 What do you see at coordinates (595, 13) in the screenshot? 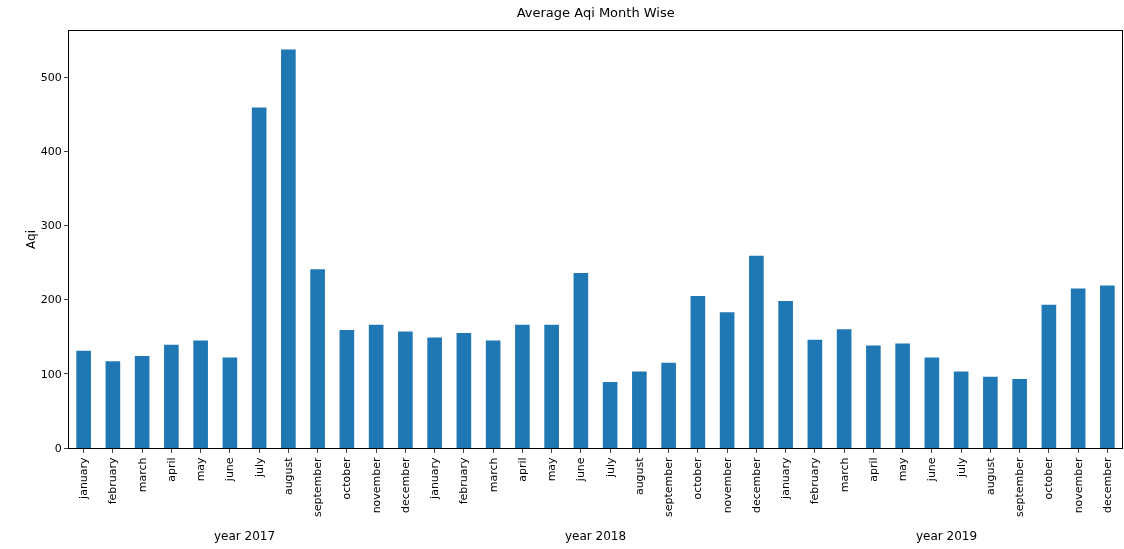
I see `chart-title: Average Aqi Month Wise` at bounding box center [595, 13].